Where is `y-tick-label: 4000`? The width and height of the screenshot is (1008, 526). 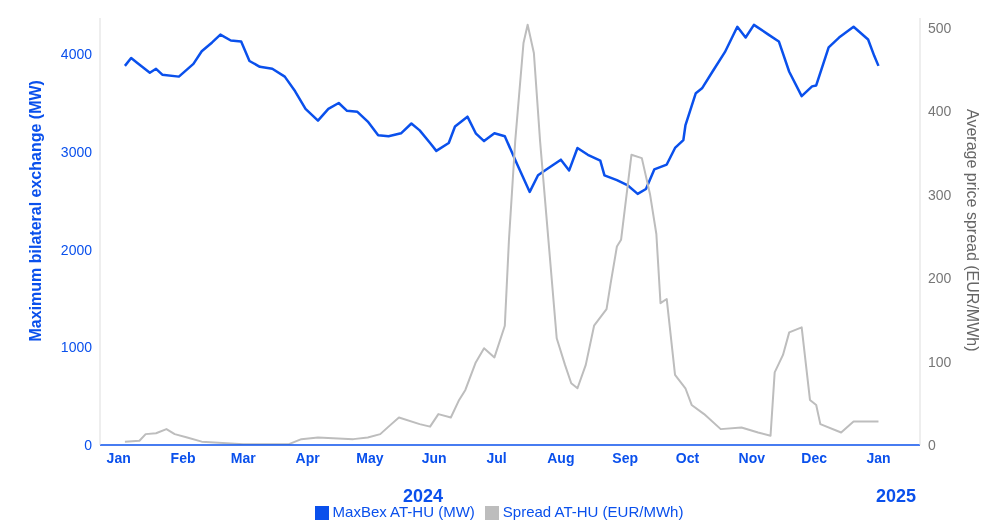
y-tick-label: 4000 is located at coordinates (76, 54).